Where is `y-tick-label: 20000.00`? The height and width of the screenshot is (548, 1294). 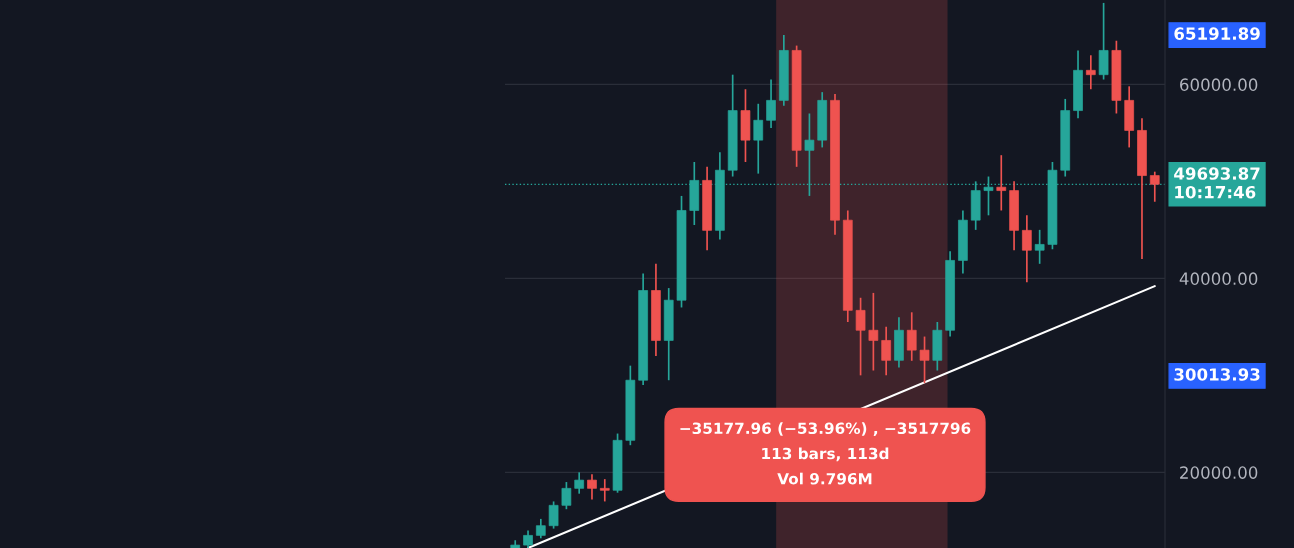
y-tick-label: 20000.00 is located at coordinates (1219, 472).